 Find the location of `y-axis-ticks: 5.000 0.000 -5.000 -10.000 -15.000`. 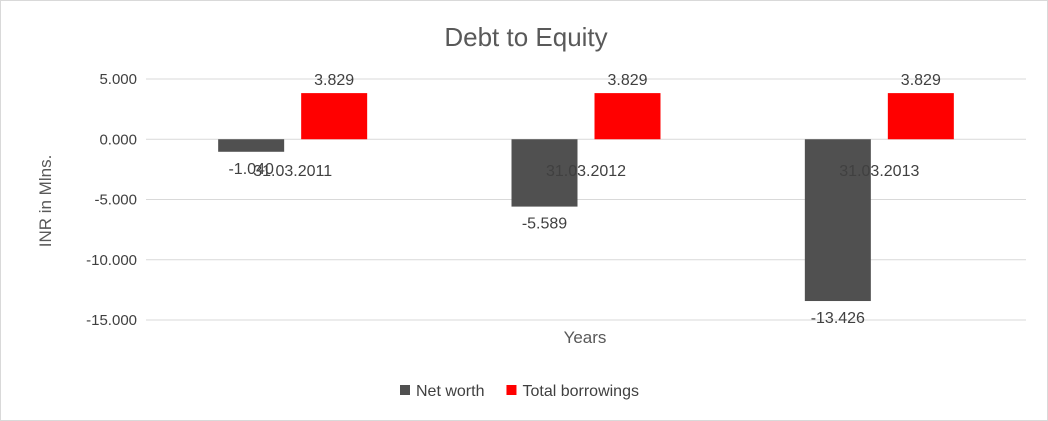

y-axis-ticks: 5.000 0.000 -5.000 -10.000 -15.000 is located at coordinates (111, 200).